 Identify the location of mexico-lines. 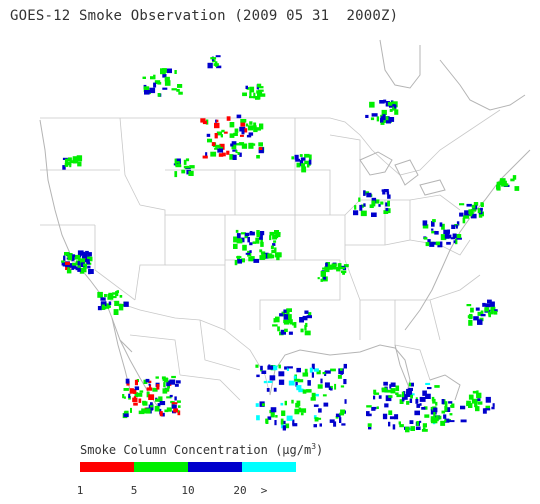
(185, 360).